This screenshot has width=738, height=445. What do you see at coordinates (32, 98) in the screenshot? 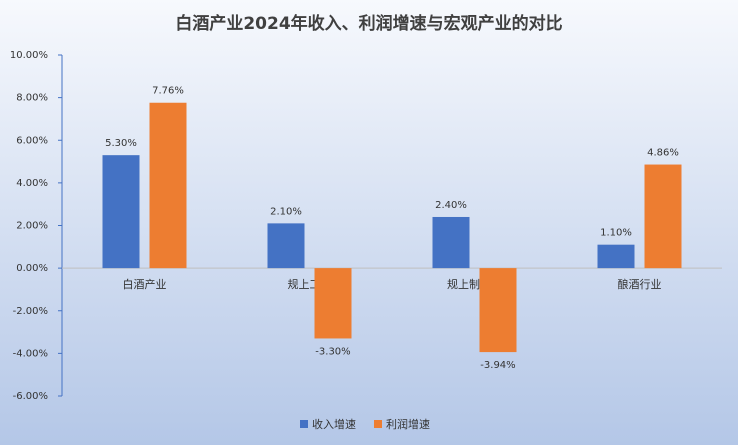
I see `y-tick-label: 8.00%` at bounding box center [32, 98].